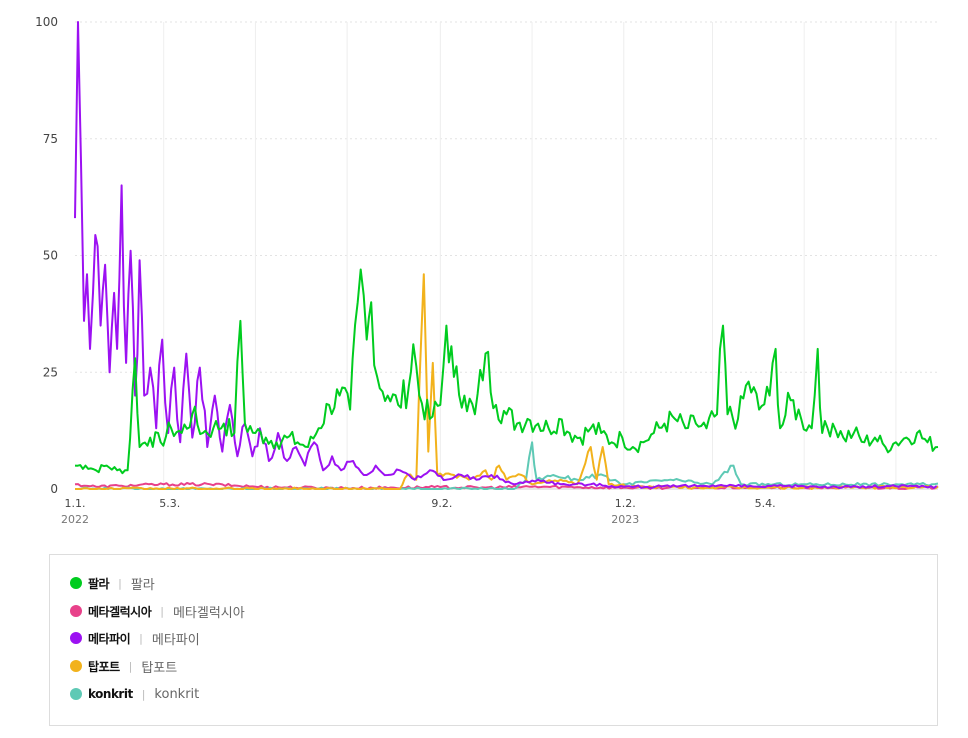  I want to click on x-tick-year-label: 2023, so click(625, 519).